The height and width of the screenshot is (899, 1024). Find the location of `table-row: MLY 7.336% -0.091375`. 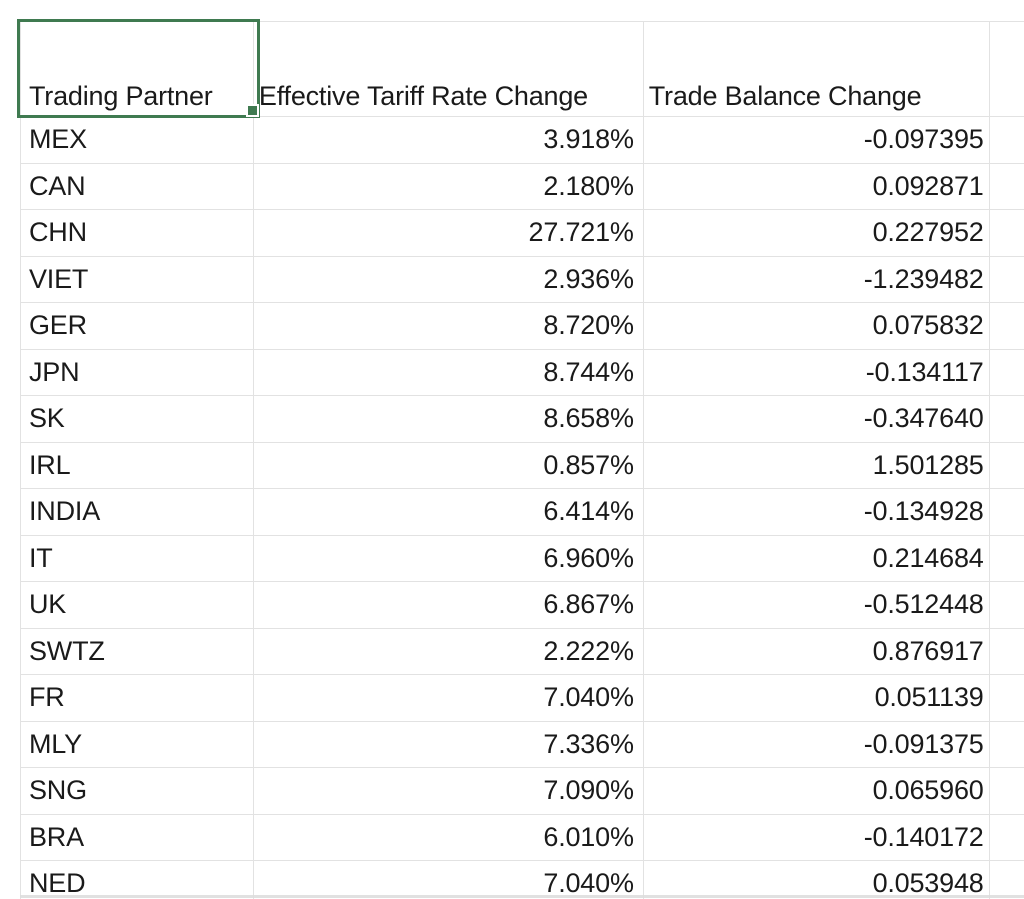

table-row: MLY 7.336% -0.091375 is located at coordinates (522, 744).